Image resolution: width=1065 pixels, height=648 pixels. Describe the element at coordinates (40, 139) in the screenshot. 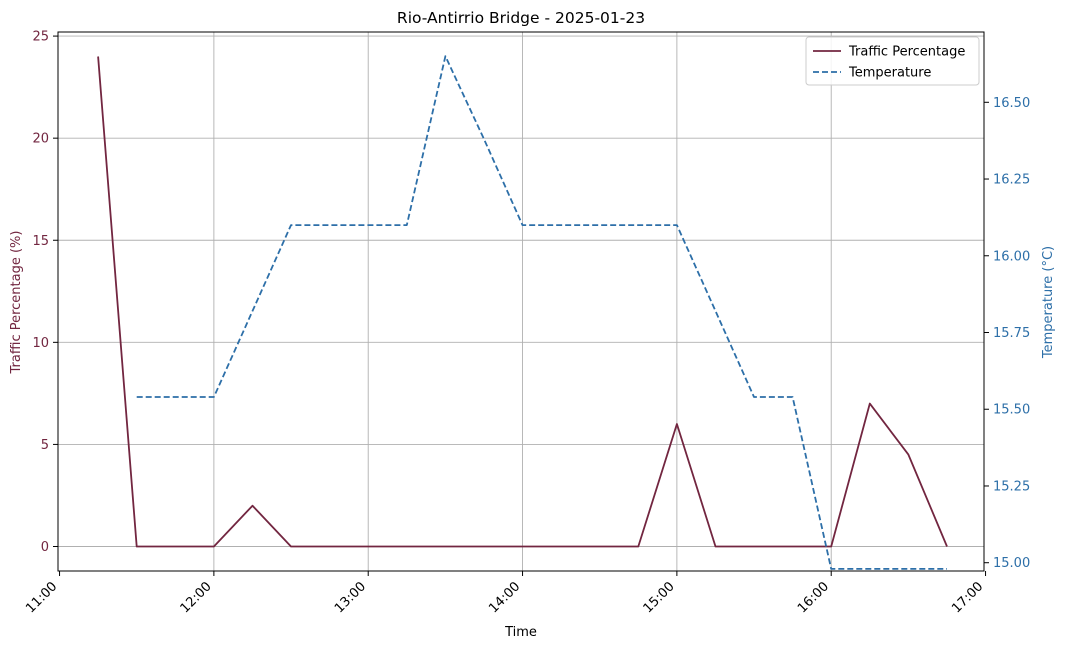

I see `y-left-tick-label: 20` at that location.